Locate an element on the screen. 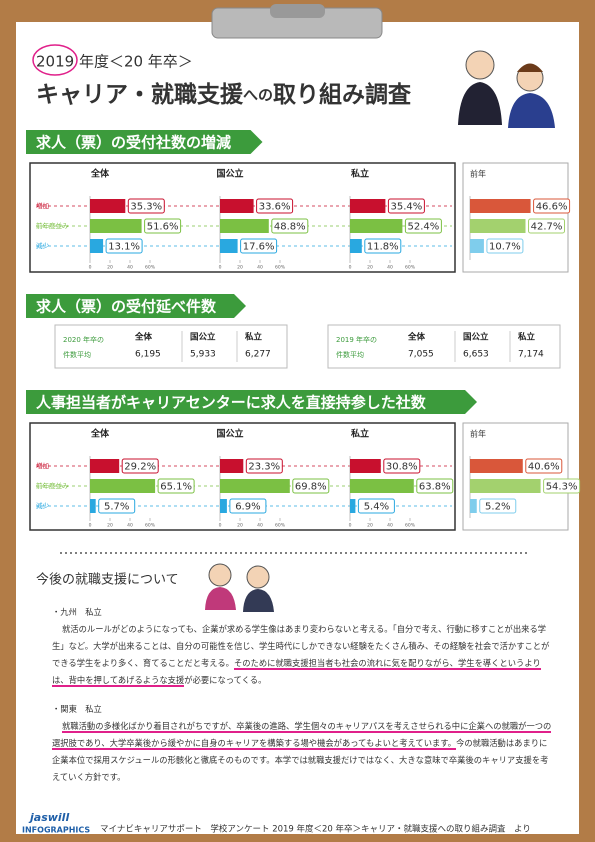  value-label: 10.7% is located at coordinates (505, 247).